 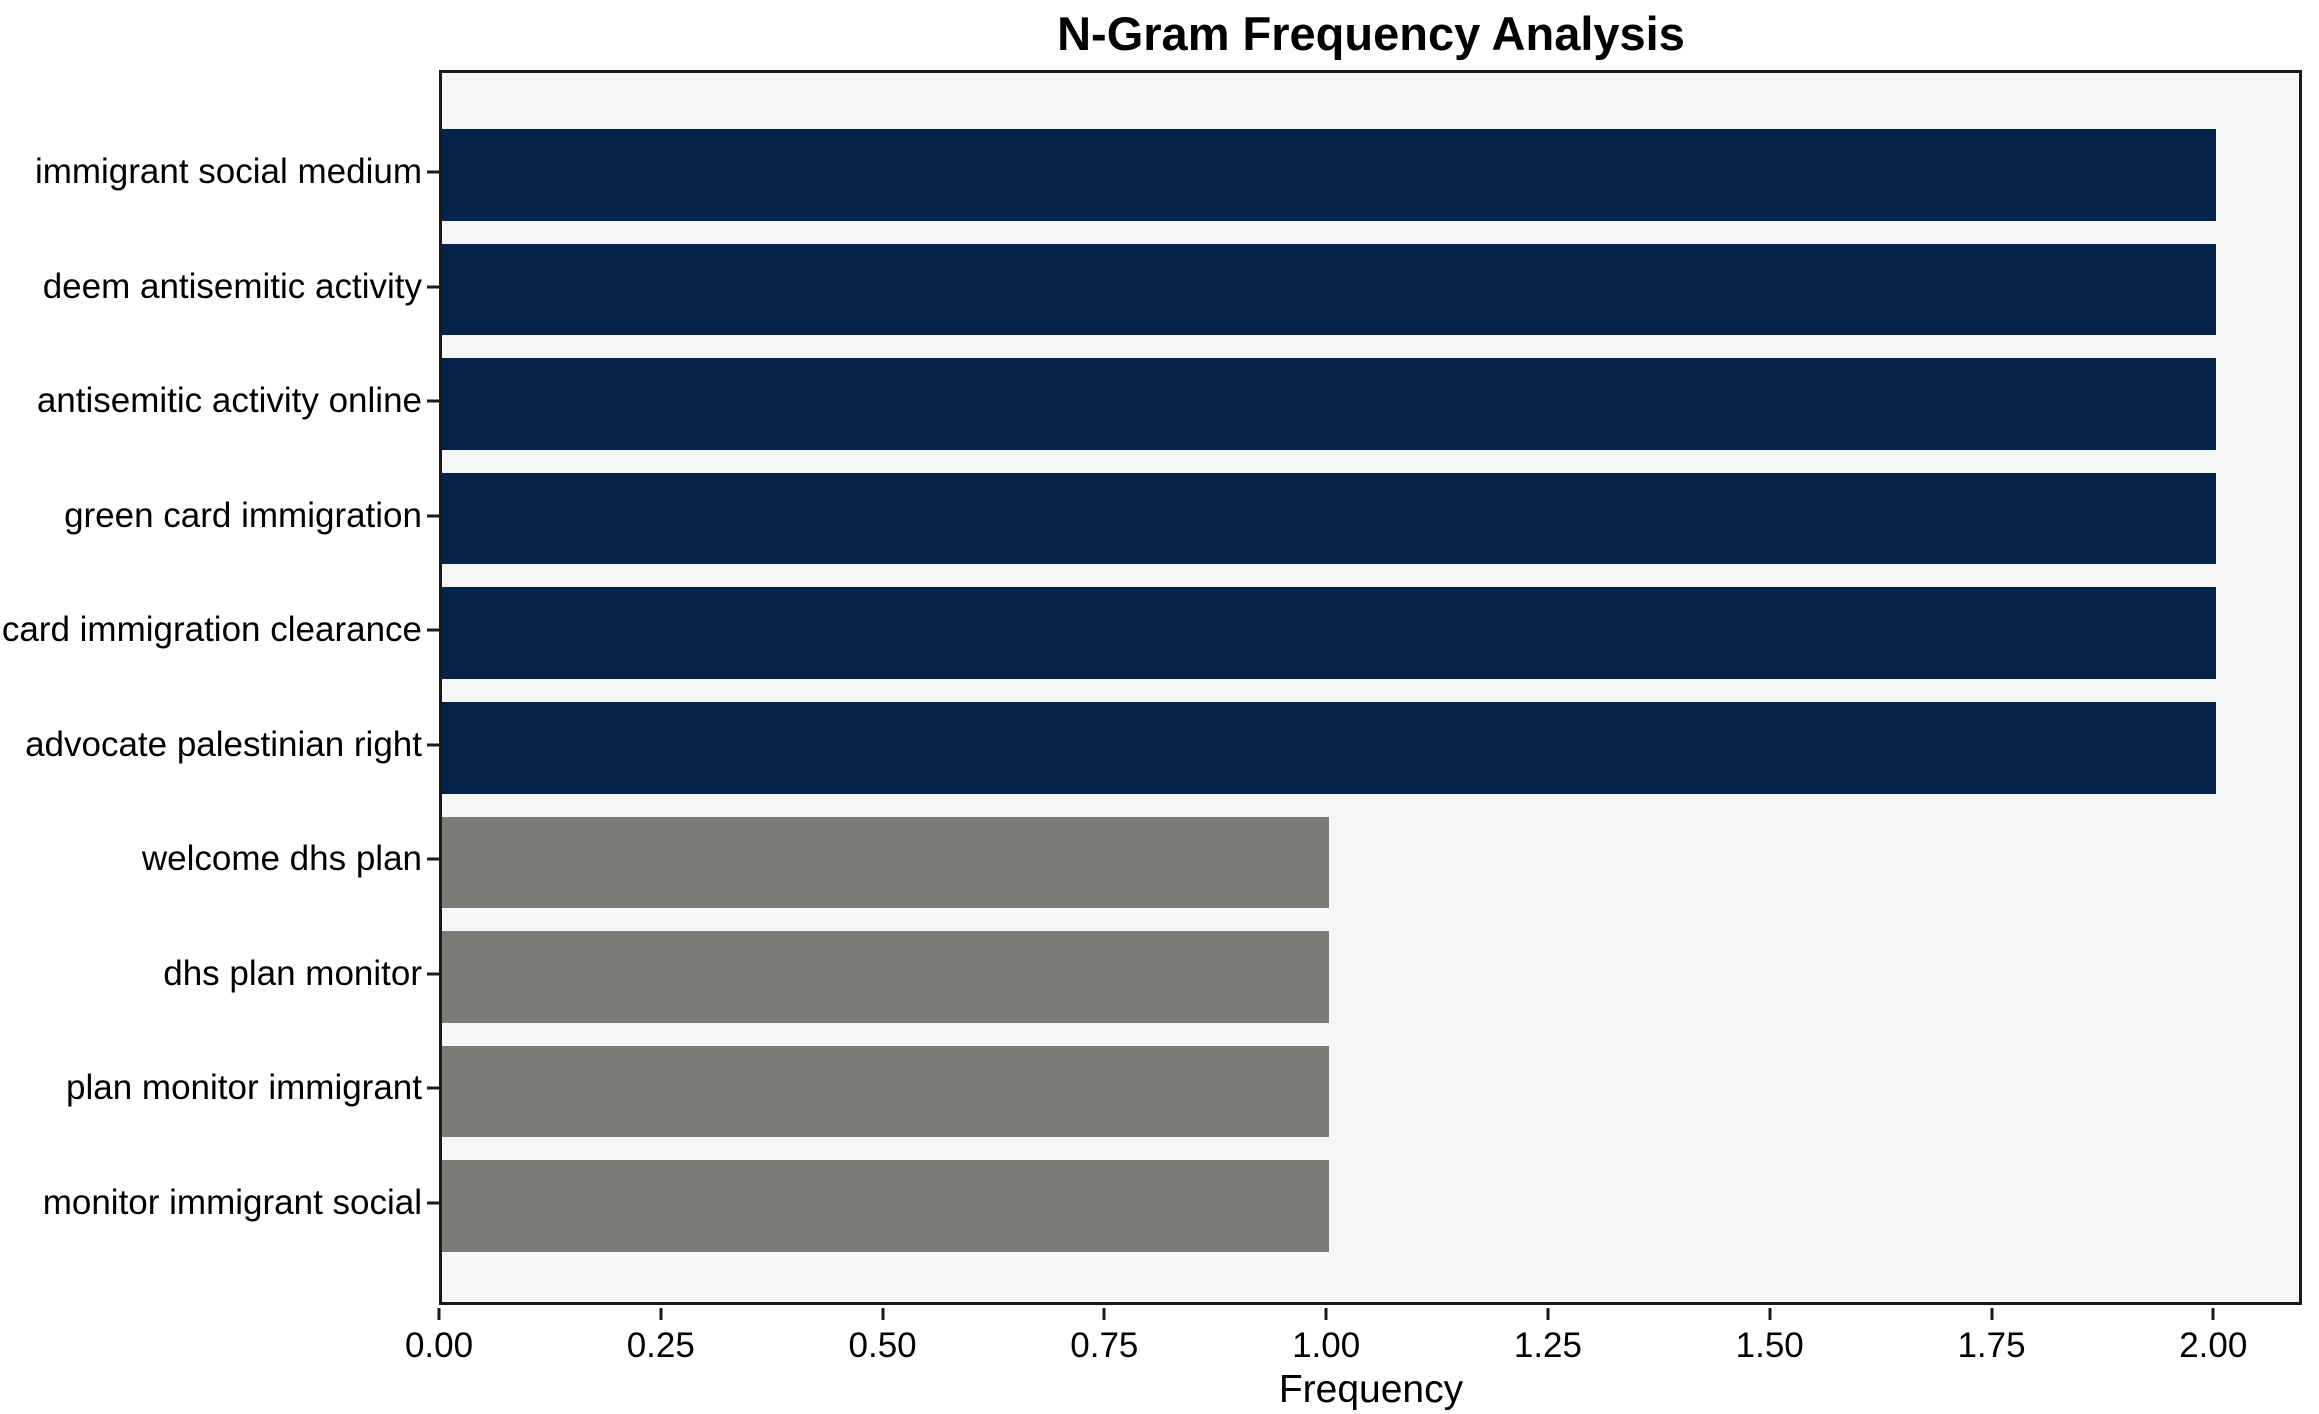 What do you see at coordinates (886, 977) in the screenshot?
I see `bar-dhs-plan-monitor` at bounding box center [886, 977].